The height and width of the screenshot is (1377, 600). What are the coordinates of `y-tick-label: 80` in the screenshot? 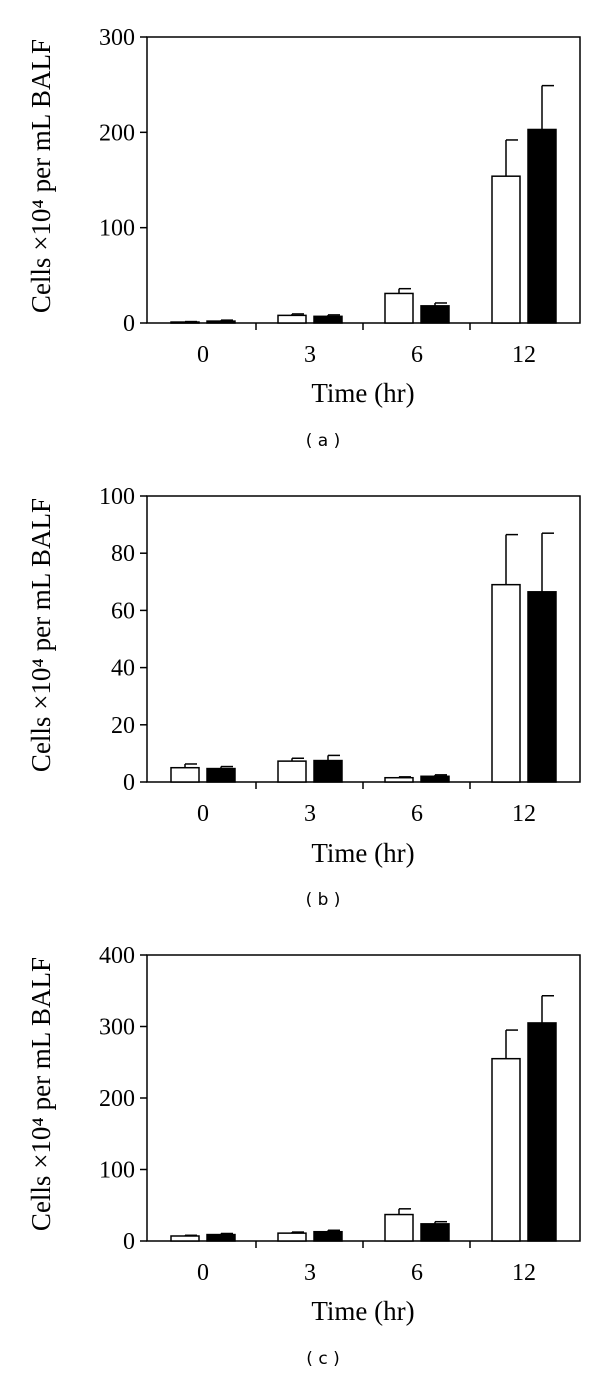 It's located at (123, 554).